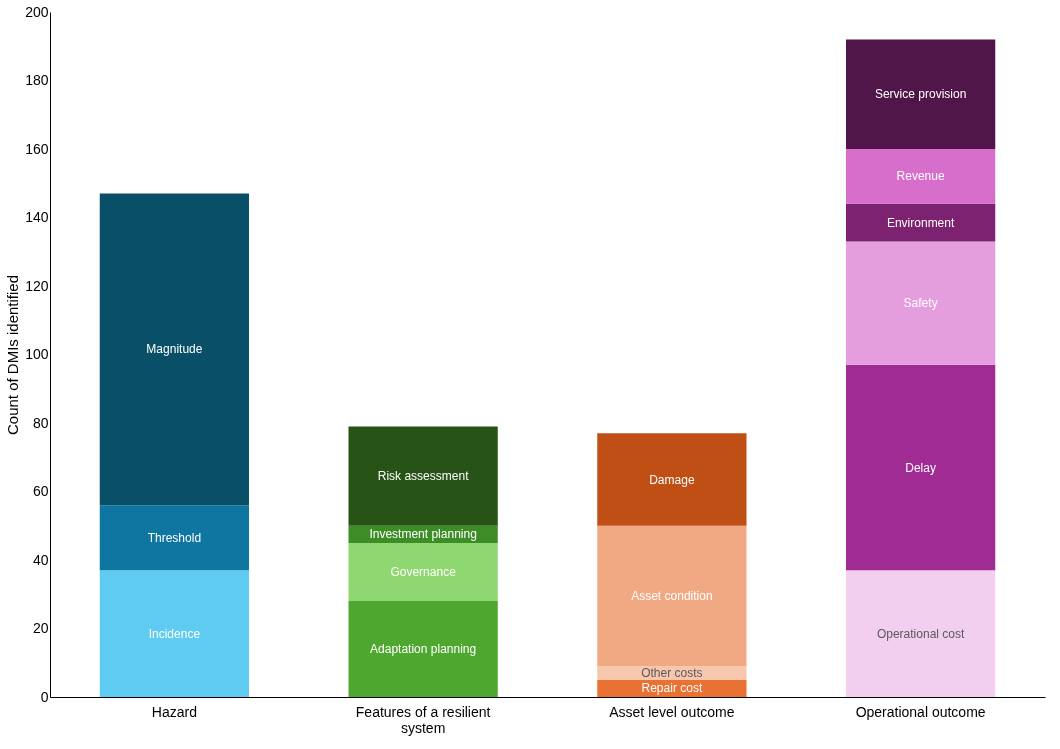 The height and width of the screenshot is (749, 1060). I want to click on series-label: Risk assessment, so click(423, 476).